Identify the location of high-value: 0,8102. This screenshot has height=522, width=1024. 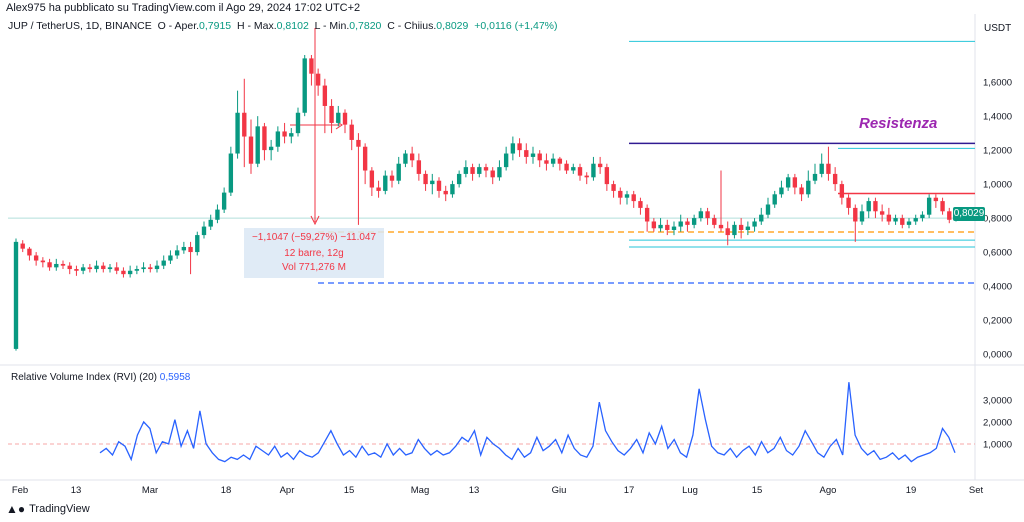
(292, 26).